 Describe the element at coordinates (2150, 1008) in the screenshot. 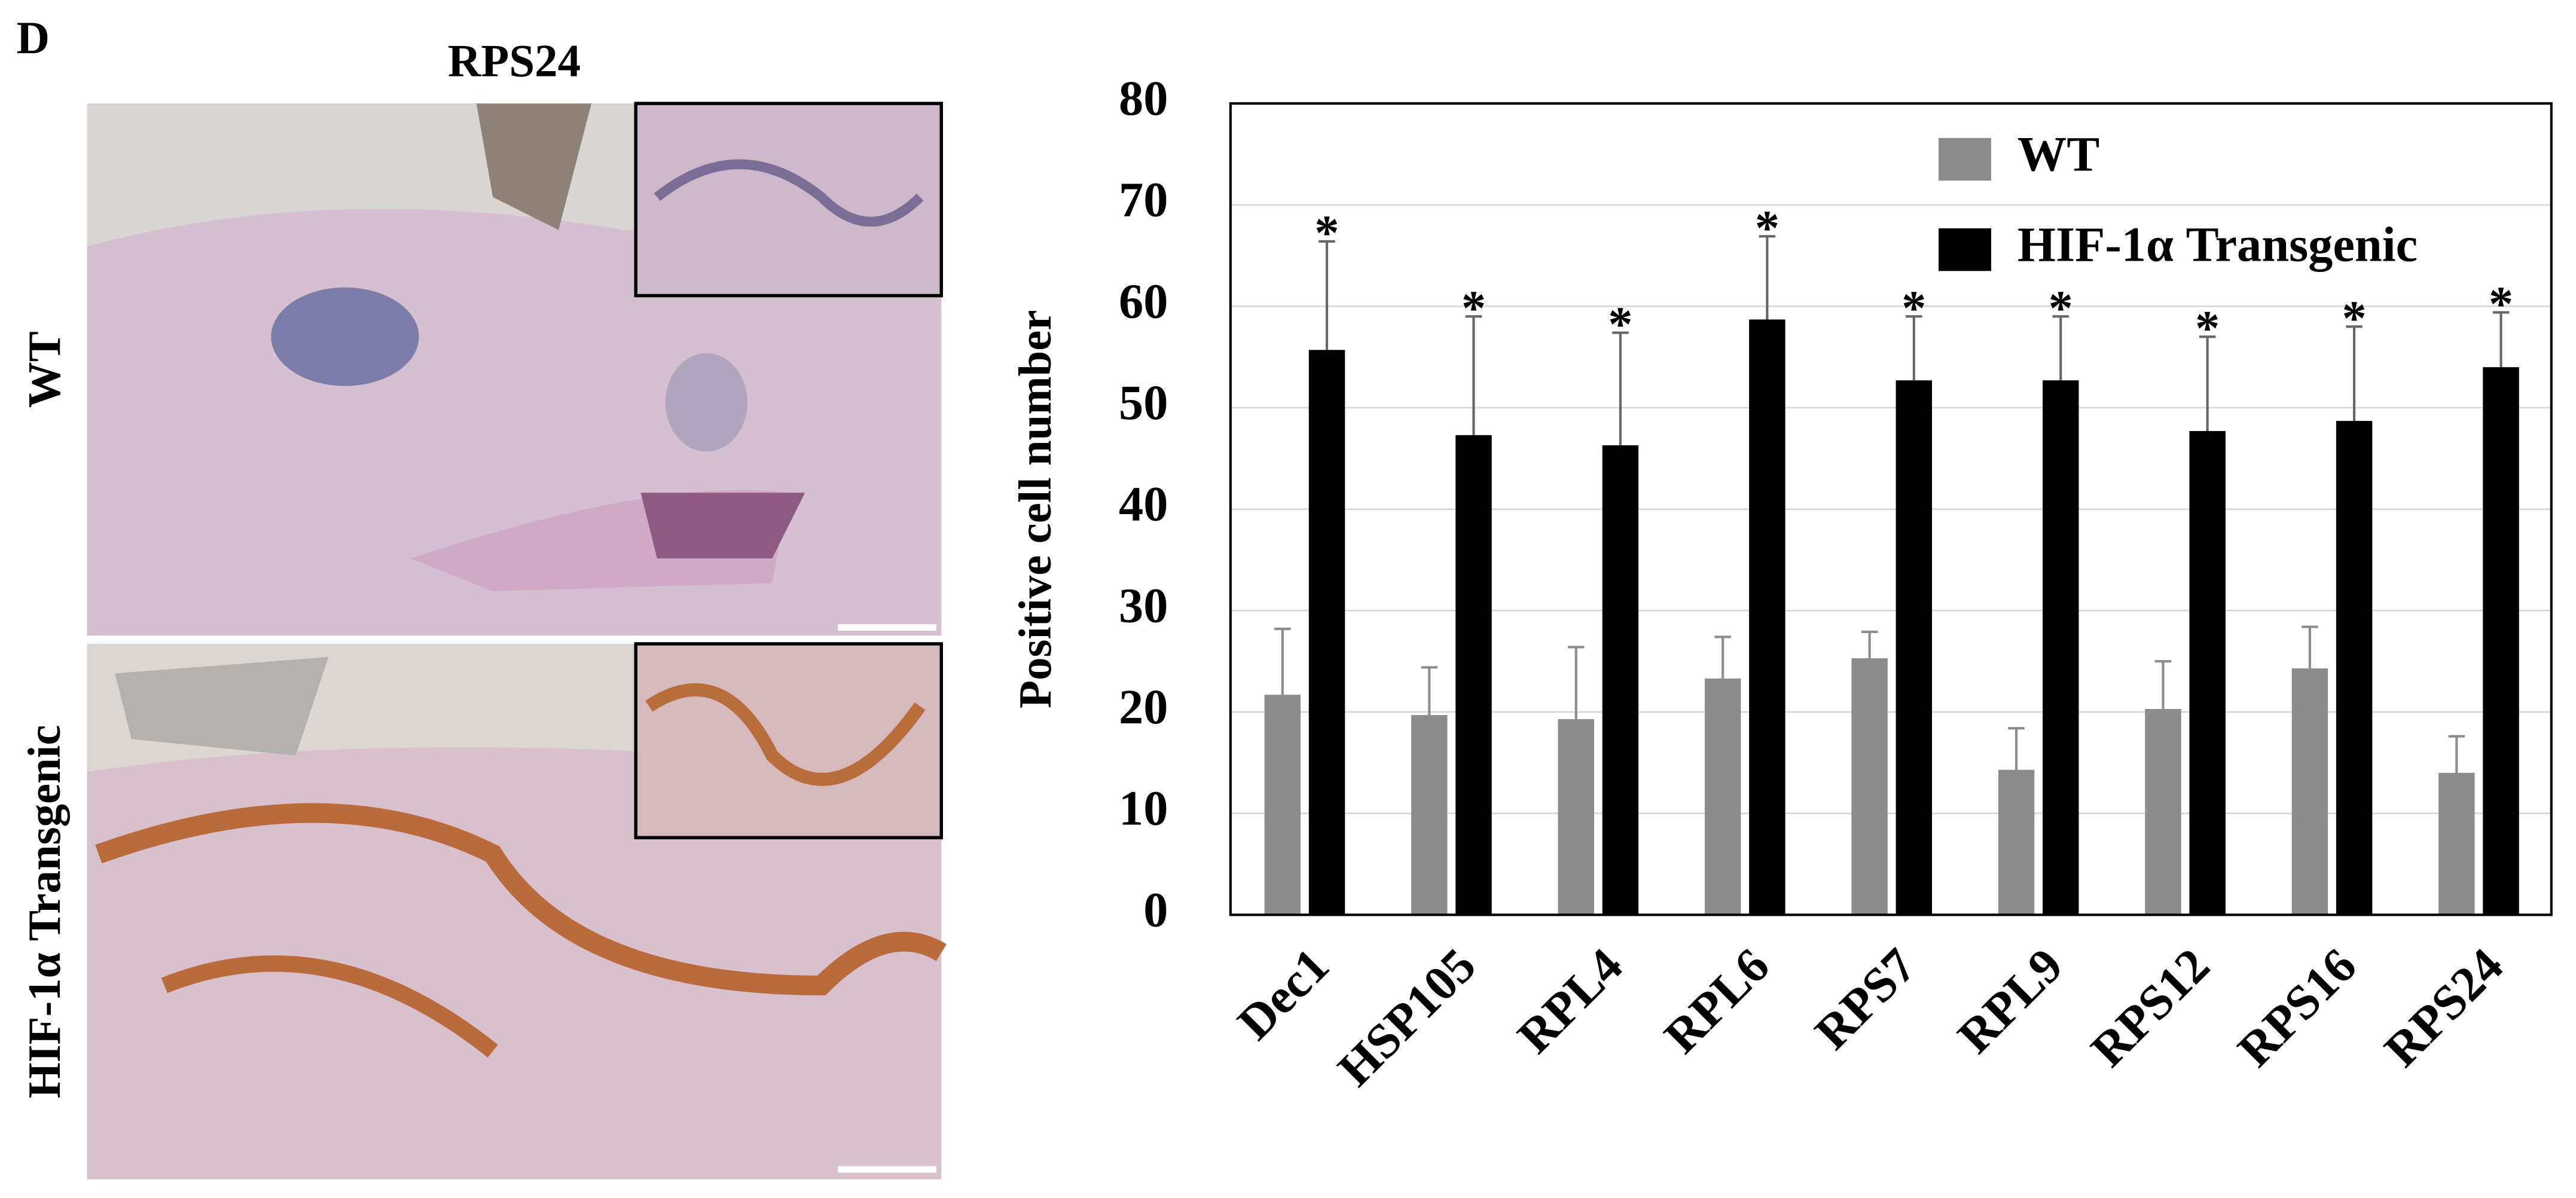

I see `x-tick-label: RPS12` at that location.